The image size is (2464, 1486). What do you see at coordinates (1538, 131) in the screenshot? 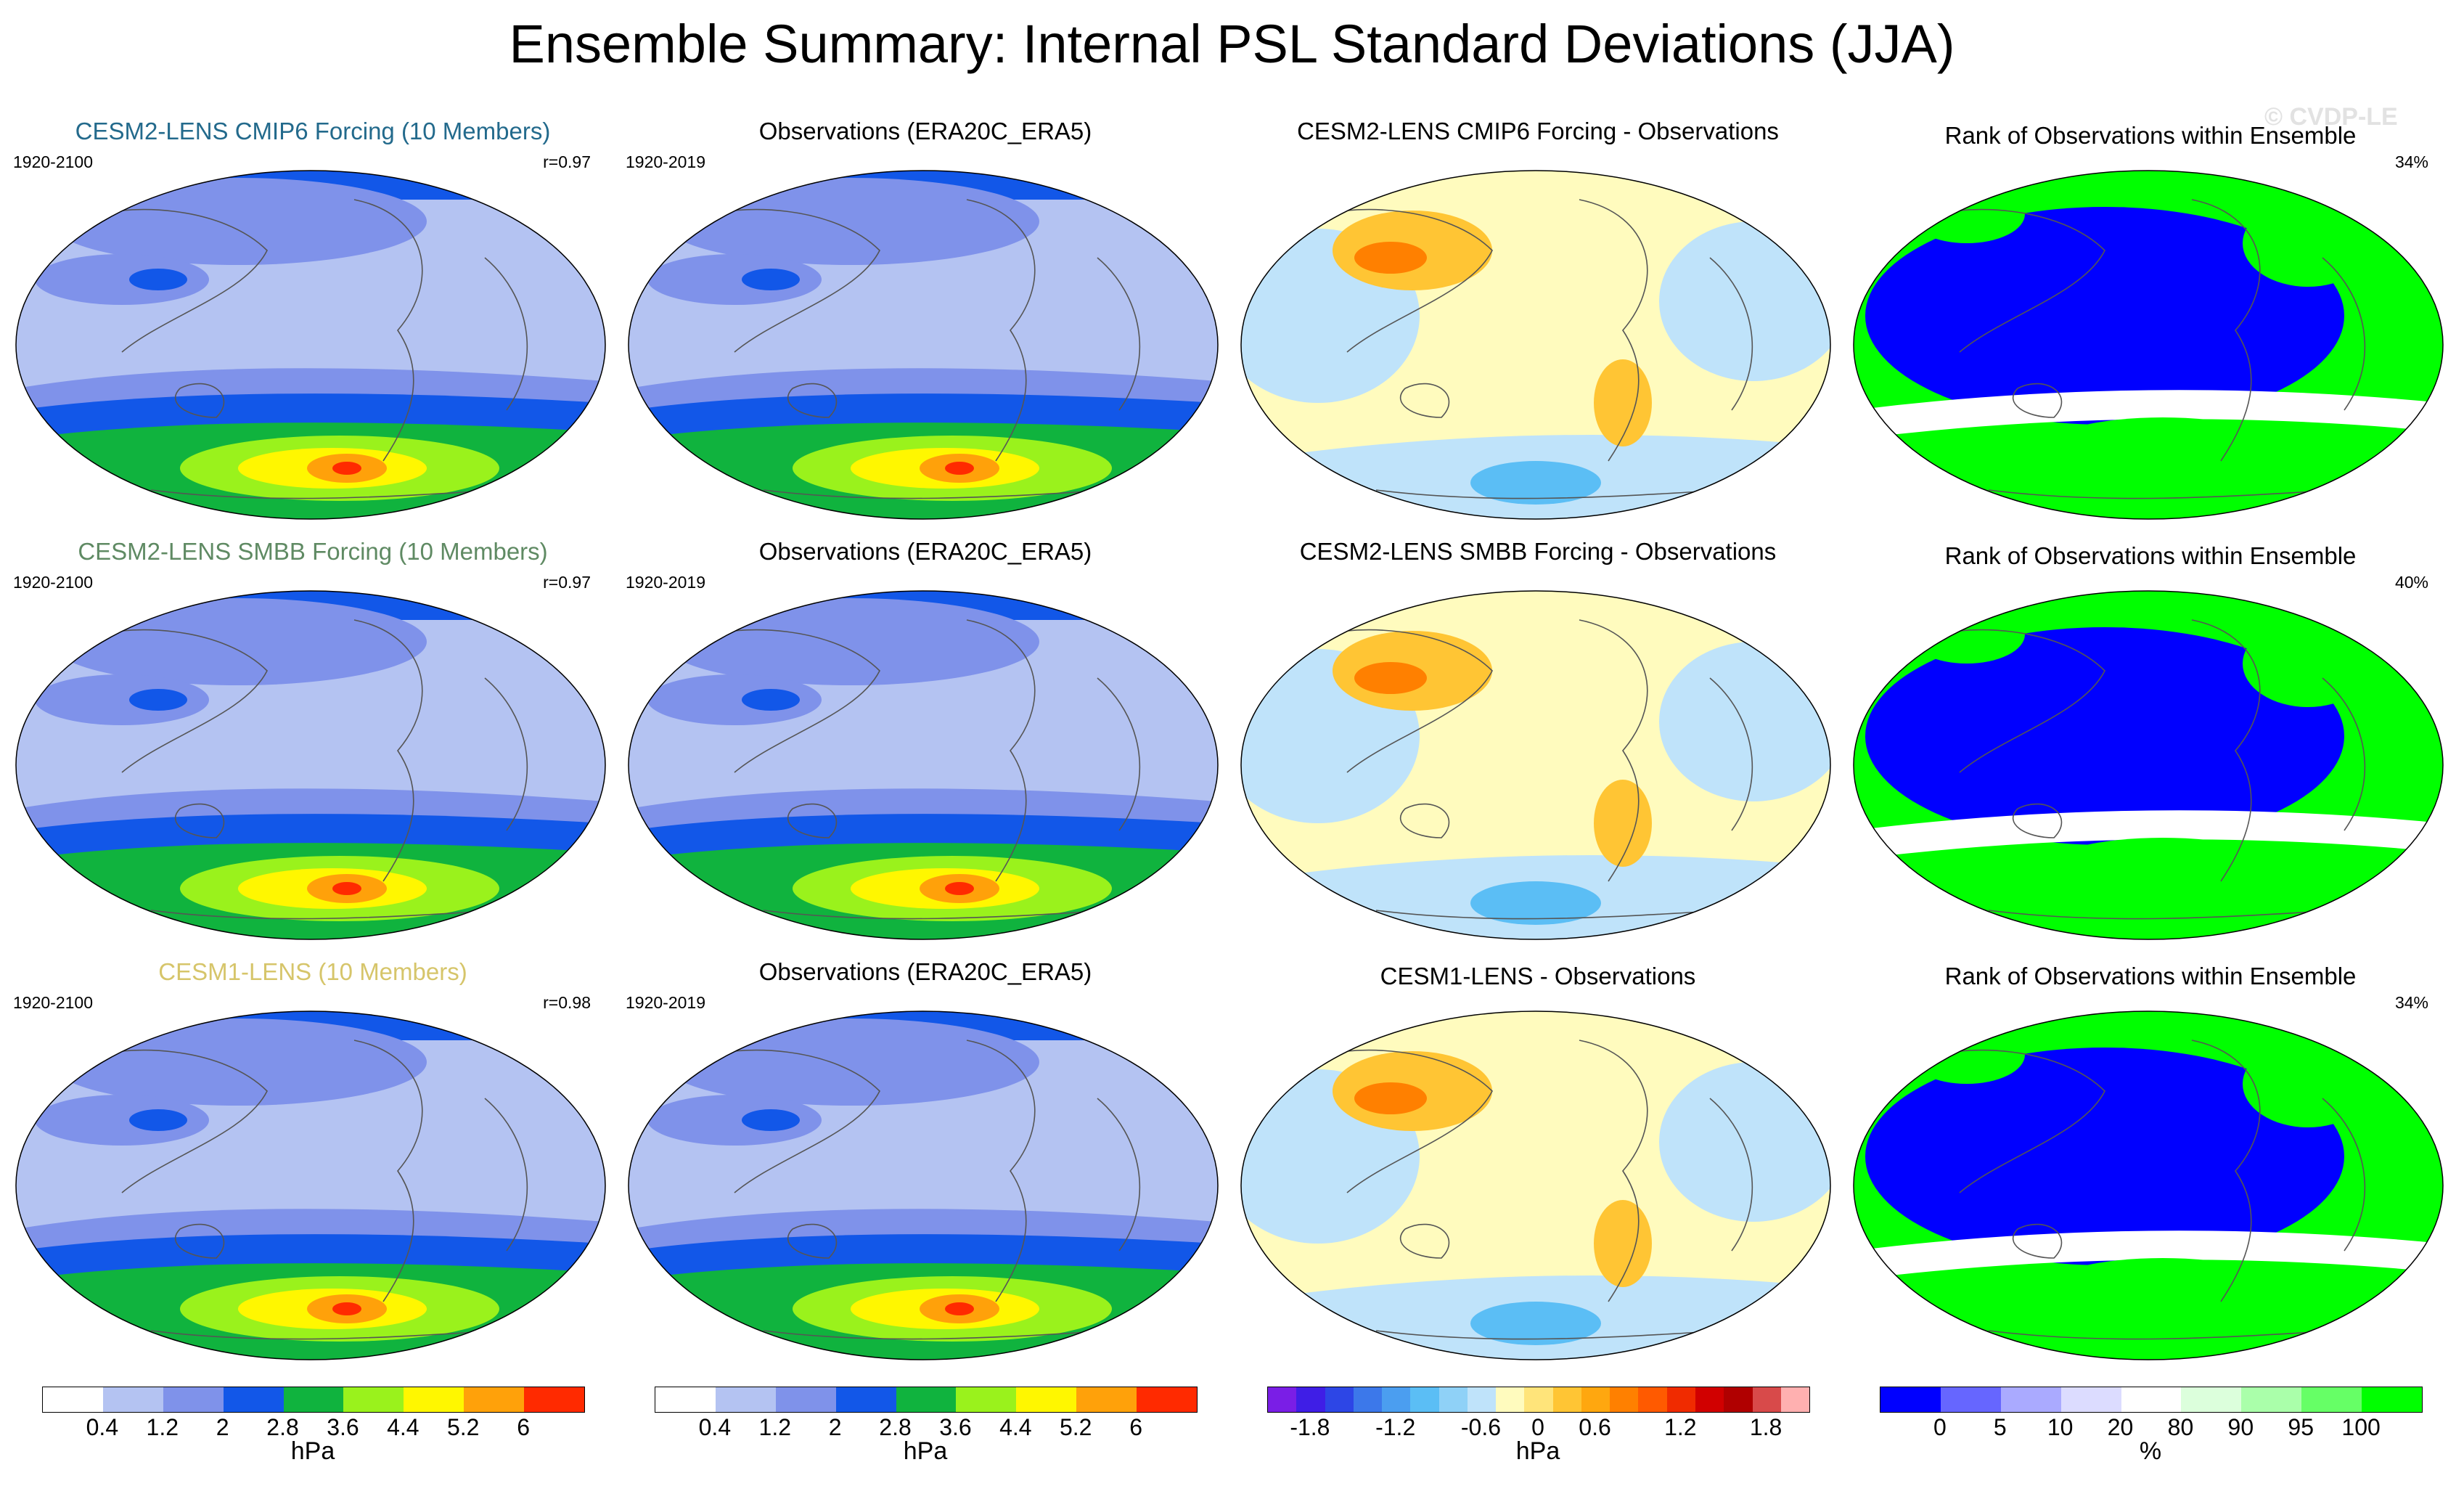
I see `diff-panel-title-1: CESM2-LENS CMIP6 Forcing - Observations` at bounding box center [1538, 131].